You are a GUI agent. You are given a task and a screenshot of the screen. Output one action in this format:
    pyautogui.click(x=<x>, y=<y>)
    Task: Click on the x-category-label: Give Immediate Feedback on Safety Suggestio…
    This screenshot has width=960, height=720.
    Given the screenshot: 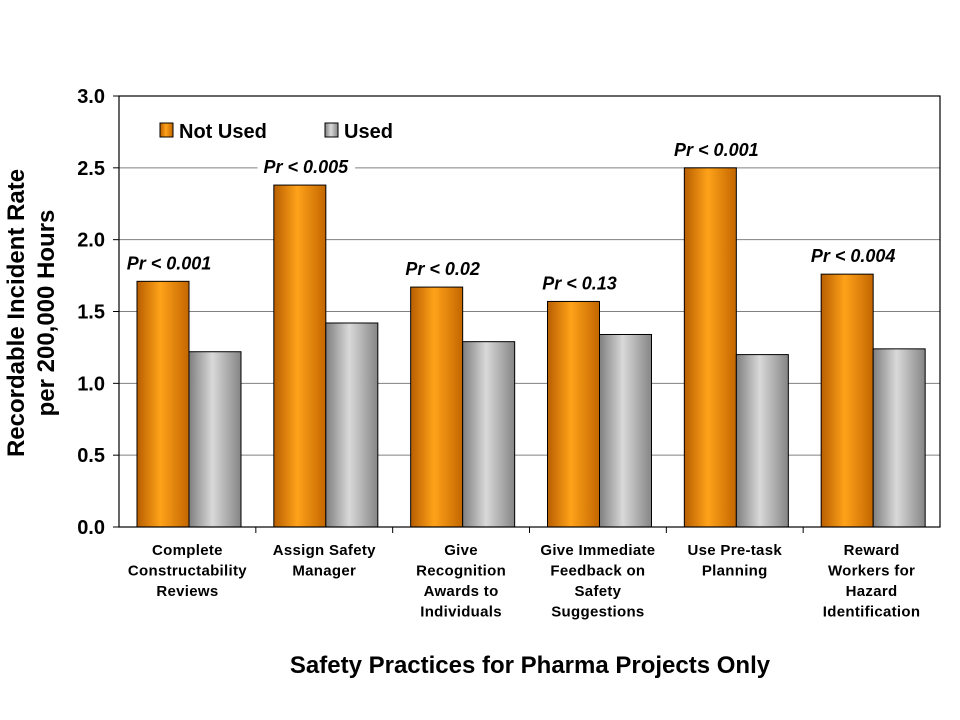 What is the action you would take?
    pyautogui.click(x=597, y=581)
    